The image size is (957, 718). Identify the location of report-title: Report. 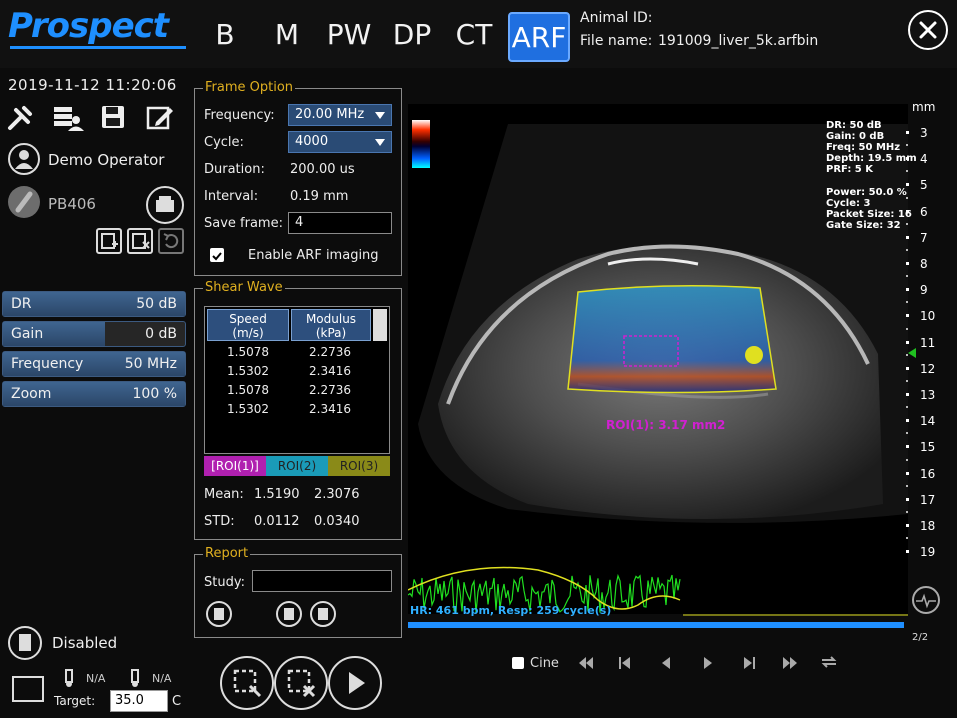
(227, 553).